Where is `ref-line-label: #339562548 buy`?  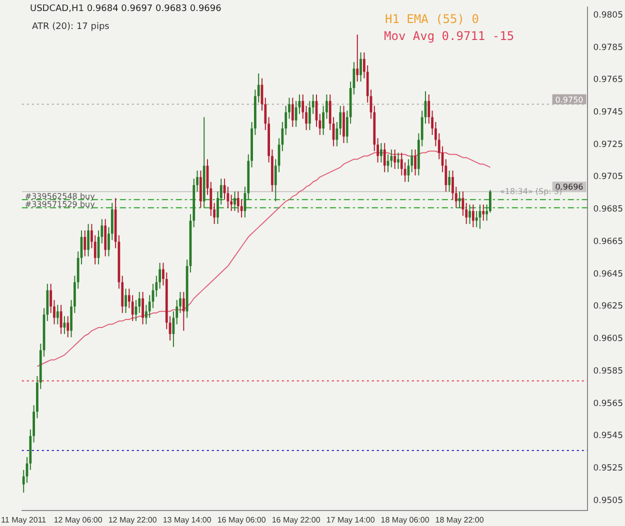
ref-line-label: #339562548 buy is located at coordinates (60, 196).